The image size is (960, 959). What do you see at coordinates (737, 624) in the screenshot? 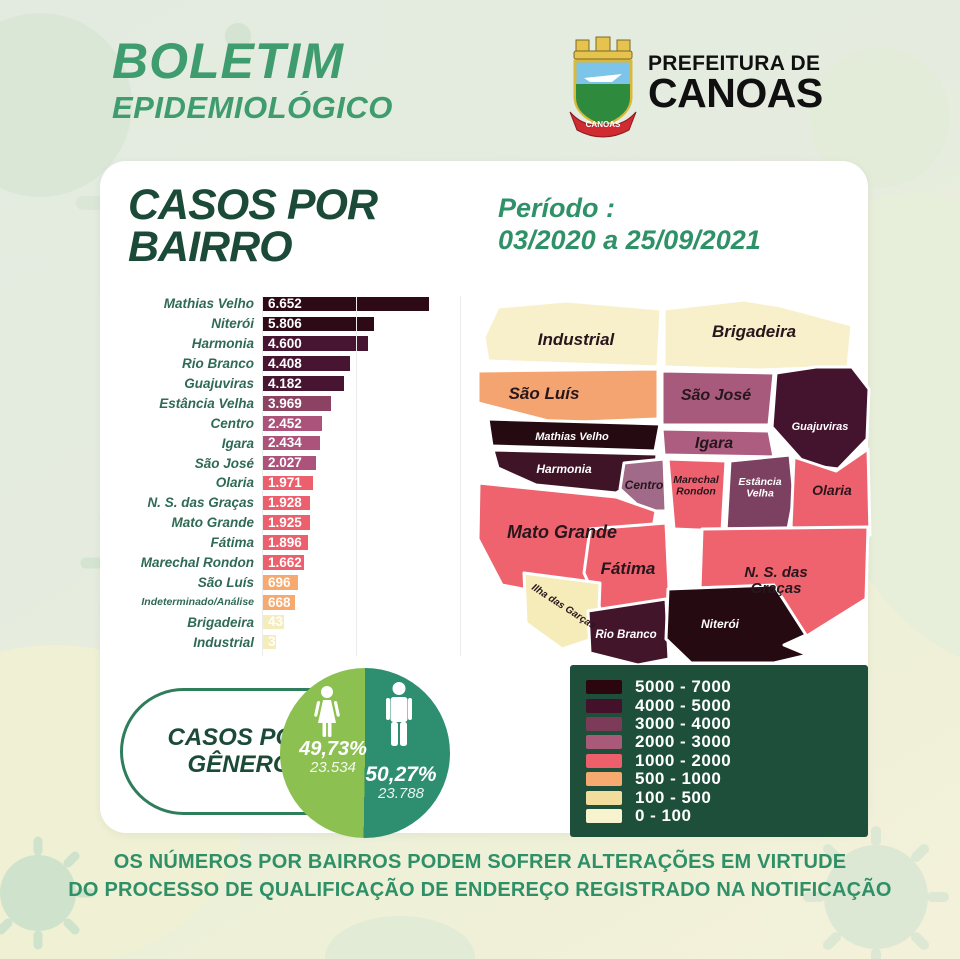
I see `map-region-niteroi` at bounding box center [737, 624].